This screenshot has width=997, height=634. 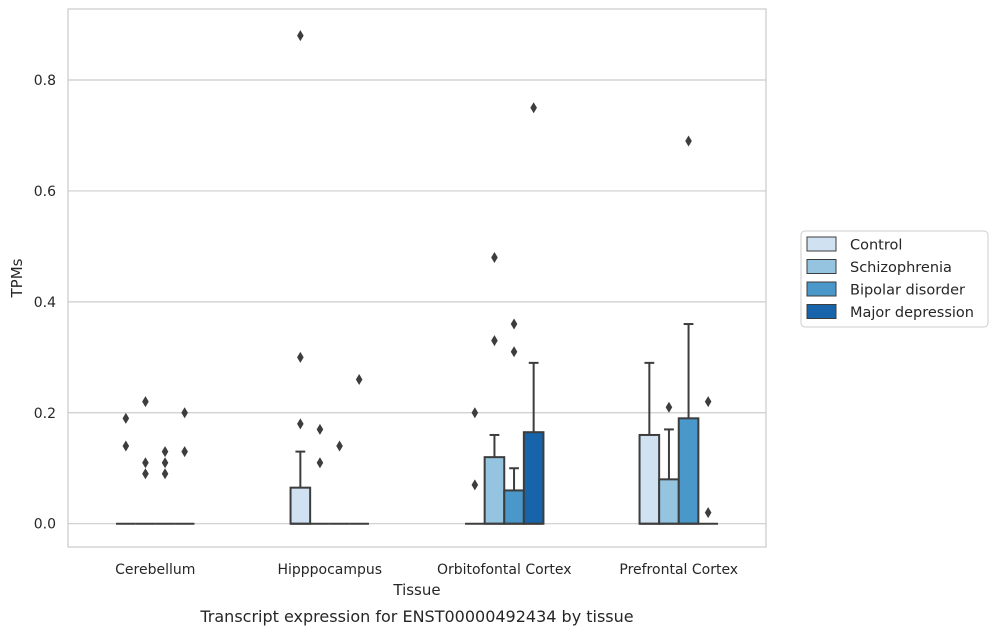 I want to click on legend-label: Schizophrenia, so click(x=901, y=268).